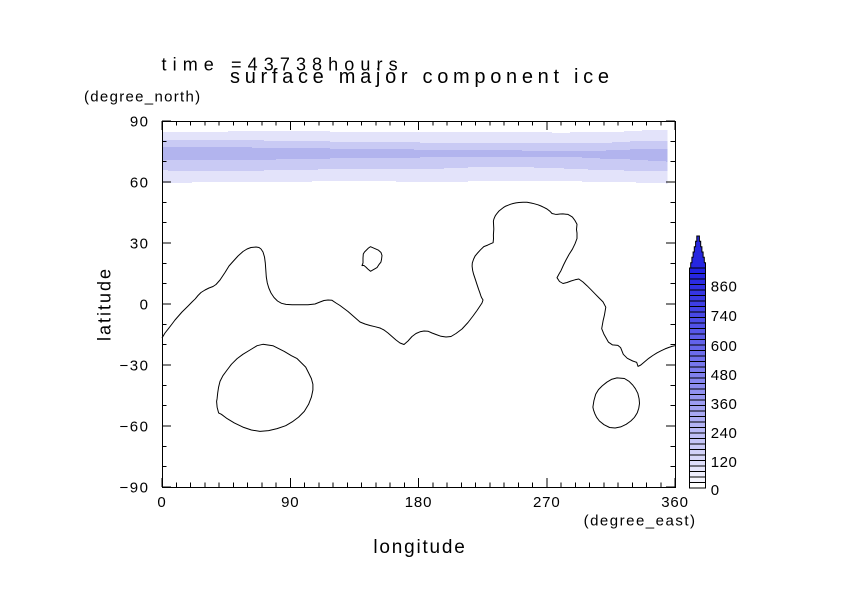  I want to click on svg-text: (degree_north), so click(142, 97).